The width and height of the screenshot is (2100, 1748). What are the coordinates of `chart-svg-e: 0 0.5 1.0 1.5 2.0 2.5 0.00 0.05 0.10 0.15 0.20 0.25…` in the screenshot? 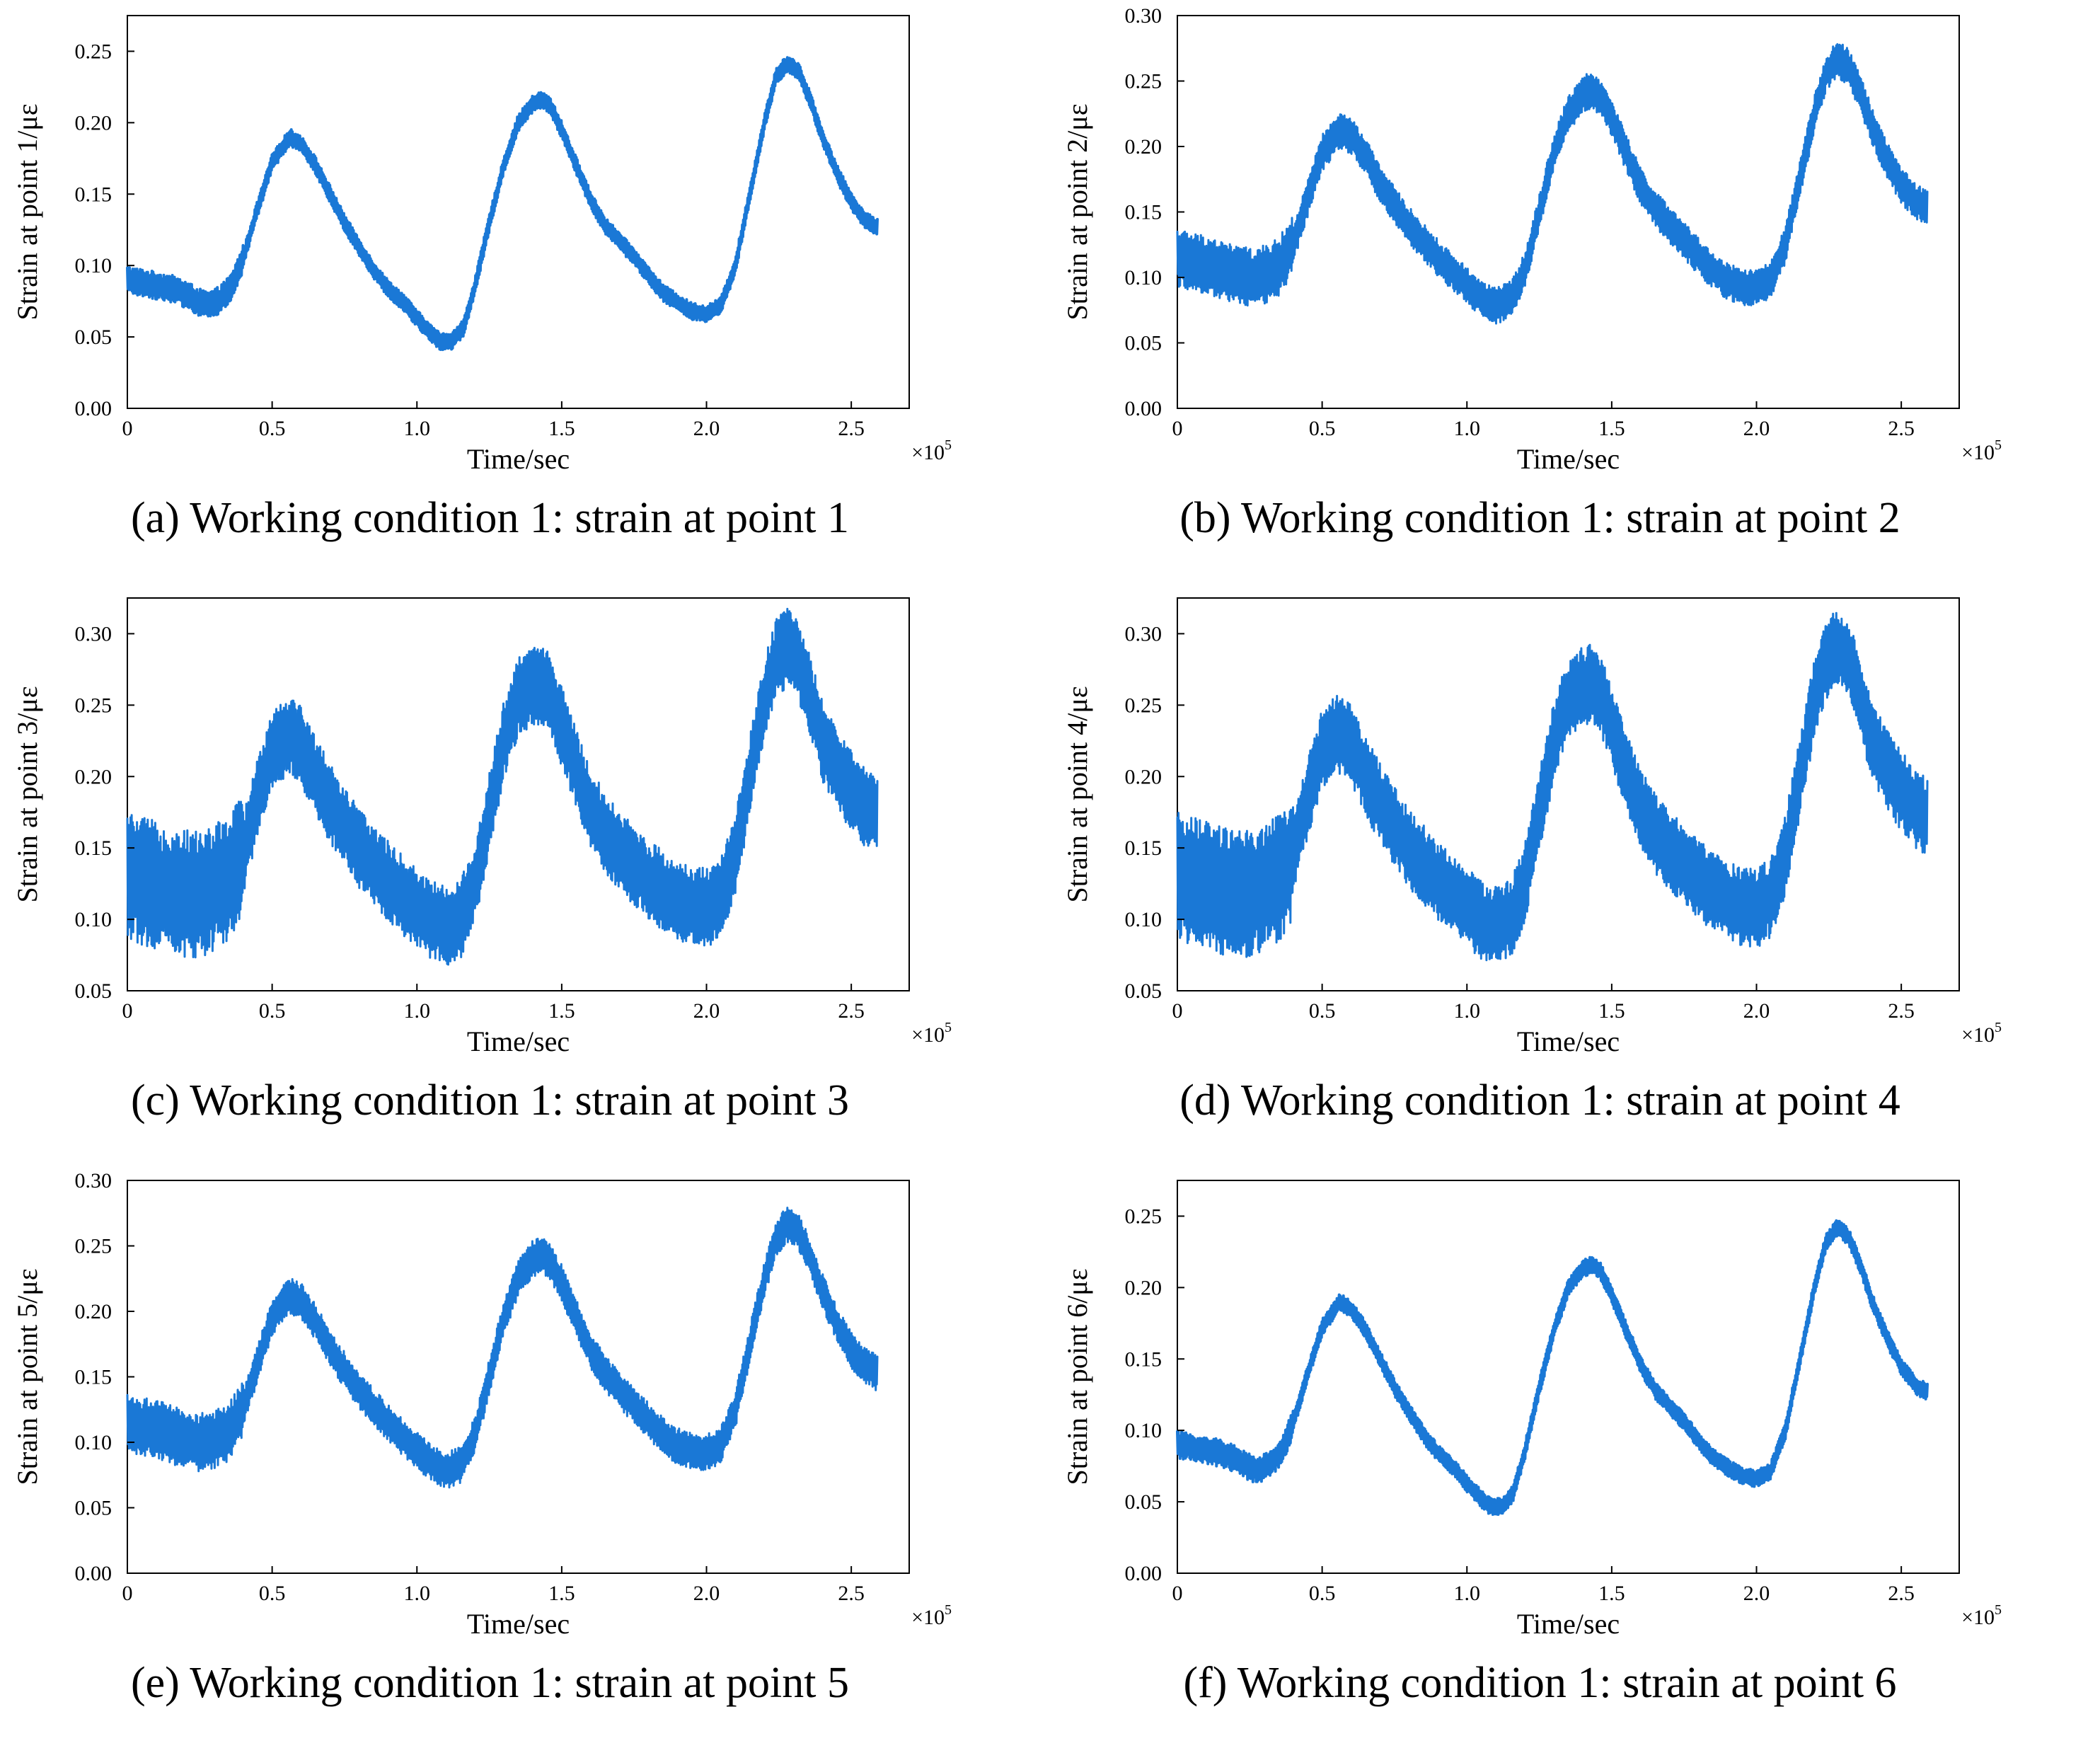 It's located at (481, 1438).